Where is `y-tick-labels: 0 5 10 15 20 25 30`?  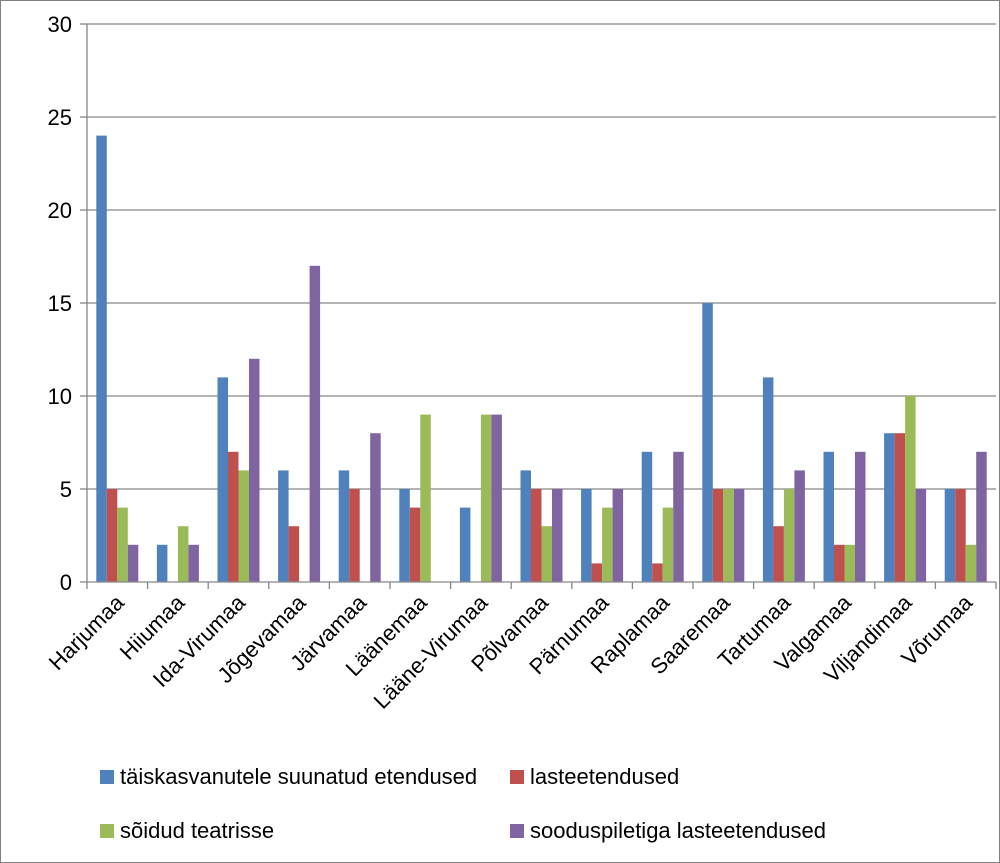 y-tick-labels: 0 5 10 15 20 25 30 is located at coordinates (60, 303).